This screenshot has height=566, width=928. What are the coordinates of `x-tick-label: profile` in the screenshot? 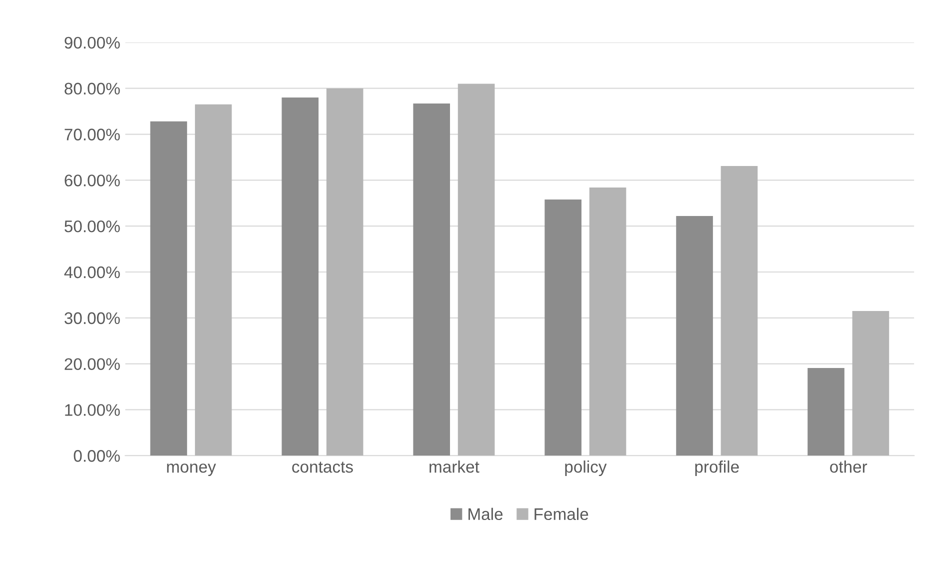 It's located at (717, 468).